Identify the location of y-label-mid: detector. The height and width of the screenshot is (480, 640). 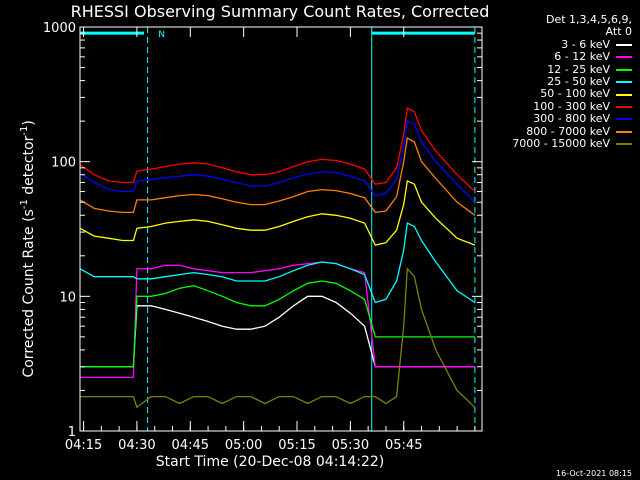
(28, 167).